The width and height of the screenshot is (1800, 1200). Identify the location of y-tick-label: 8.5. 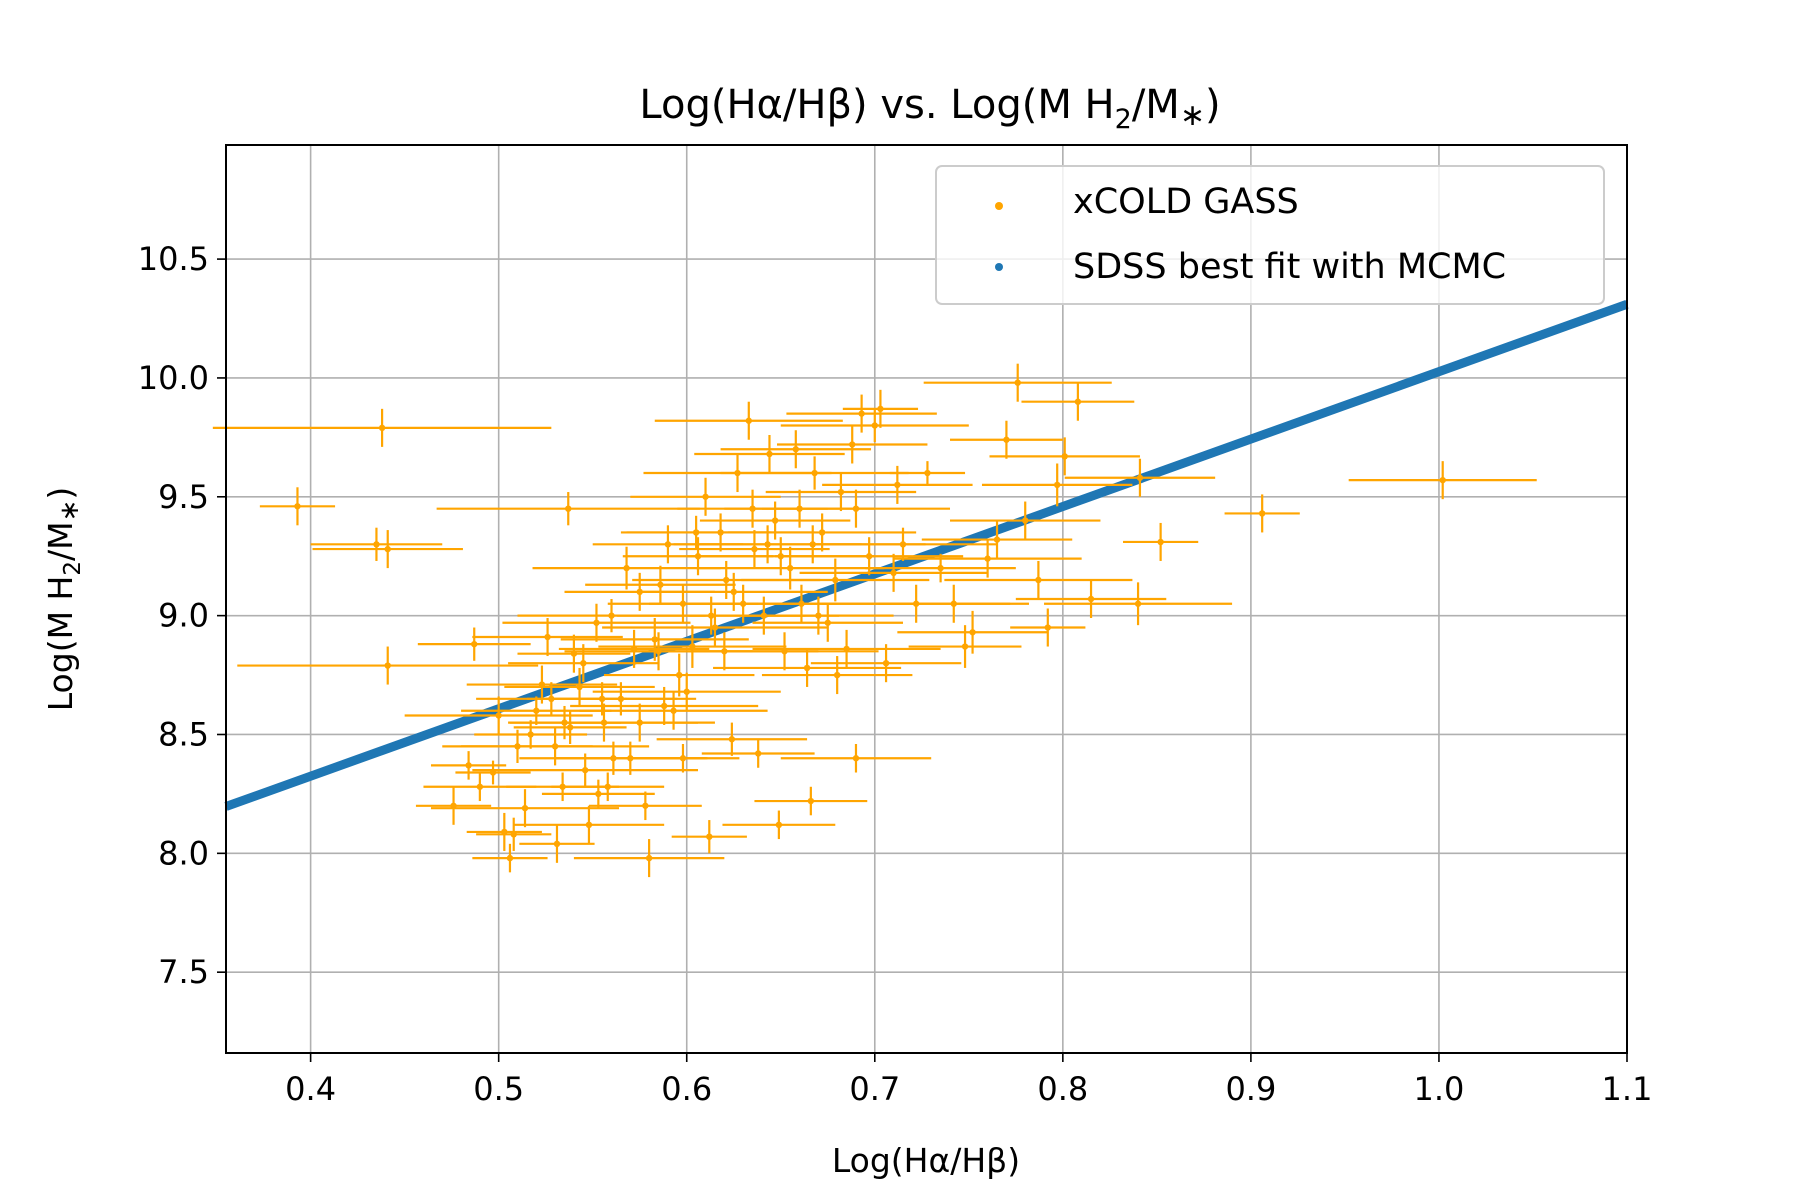
(183, 734).